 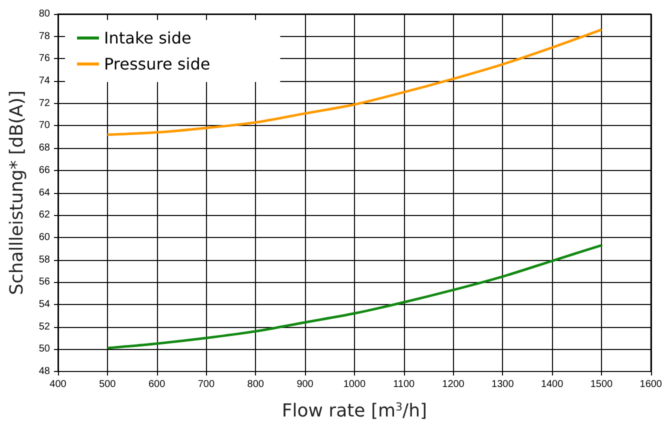 I want to click on y-tick-label: 68, so click(x=44, y=148).